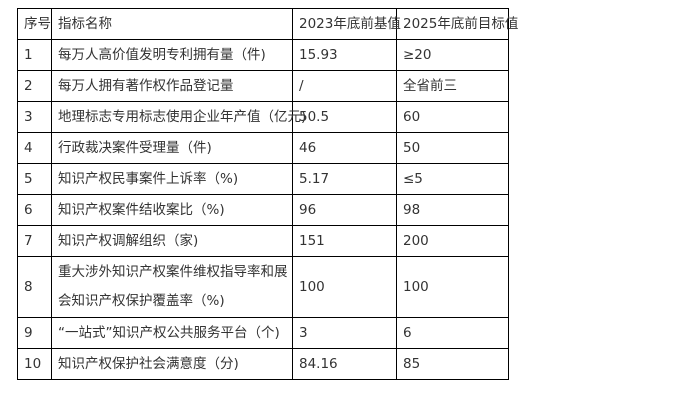 This screenshot has height=405, width=688. I want to click on row-2023-baseline: 3, so click(344, 333).